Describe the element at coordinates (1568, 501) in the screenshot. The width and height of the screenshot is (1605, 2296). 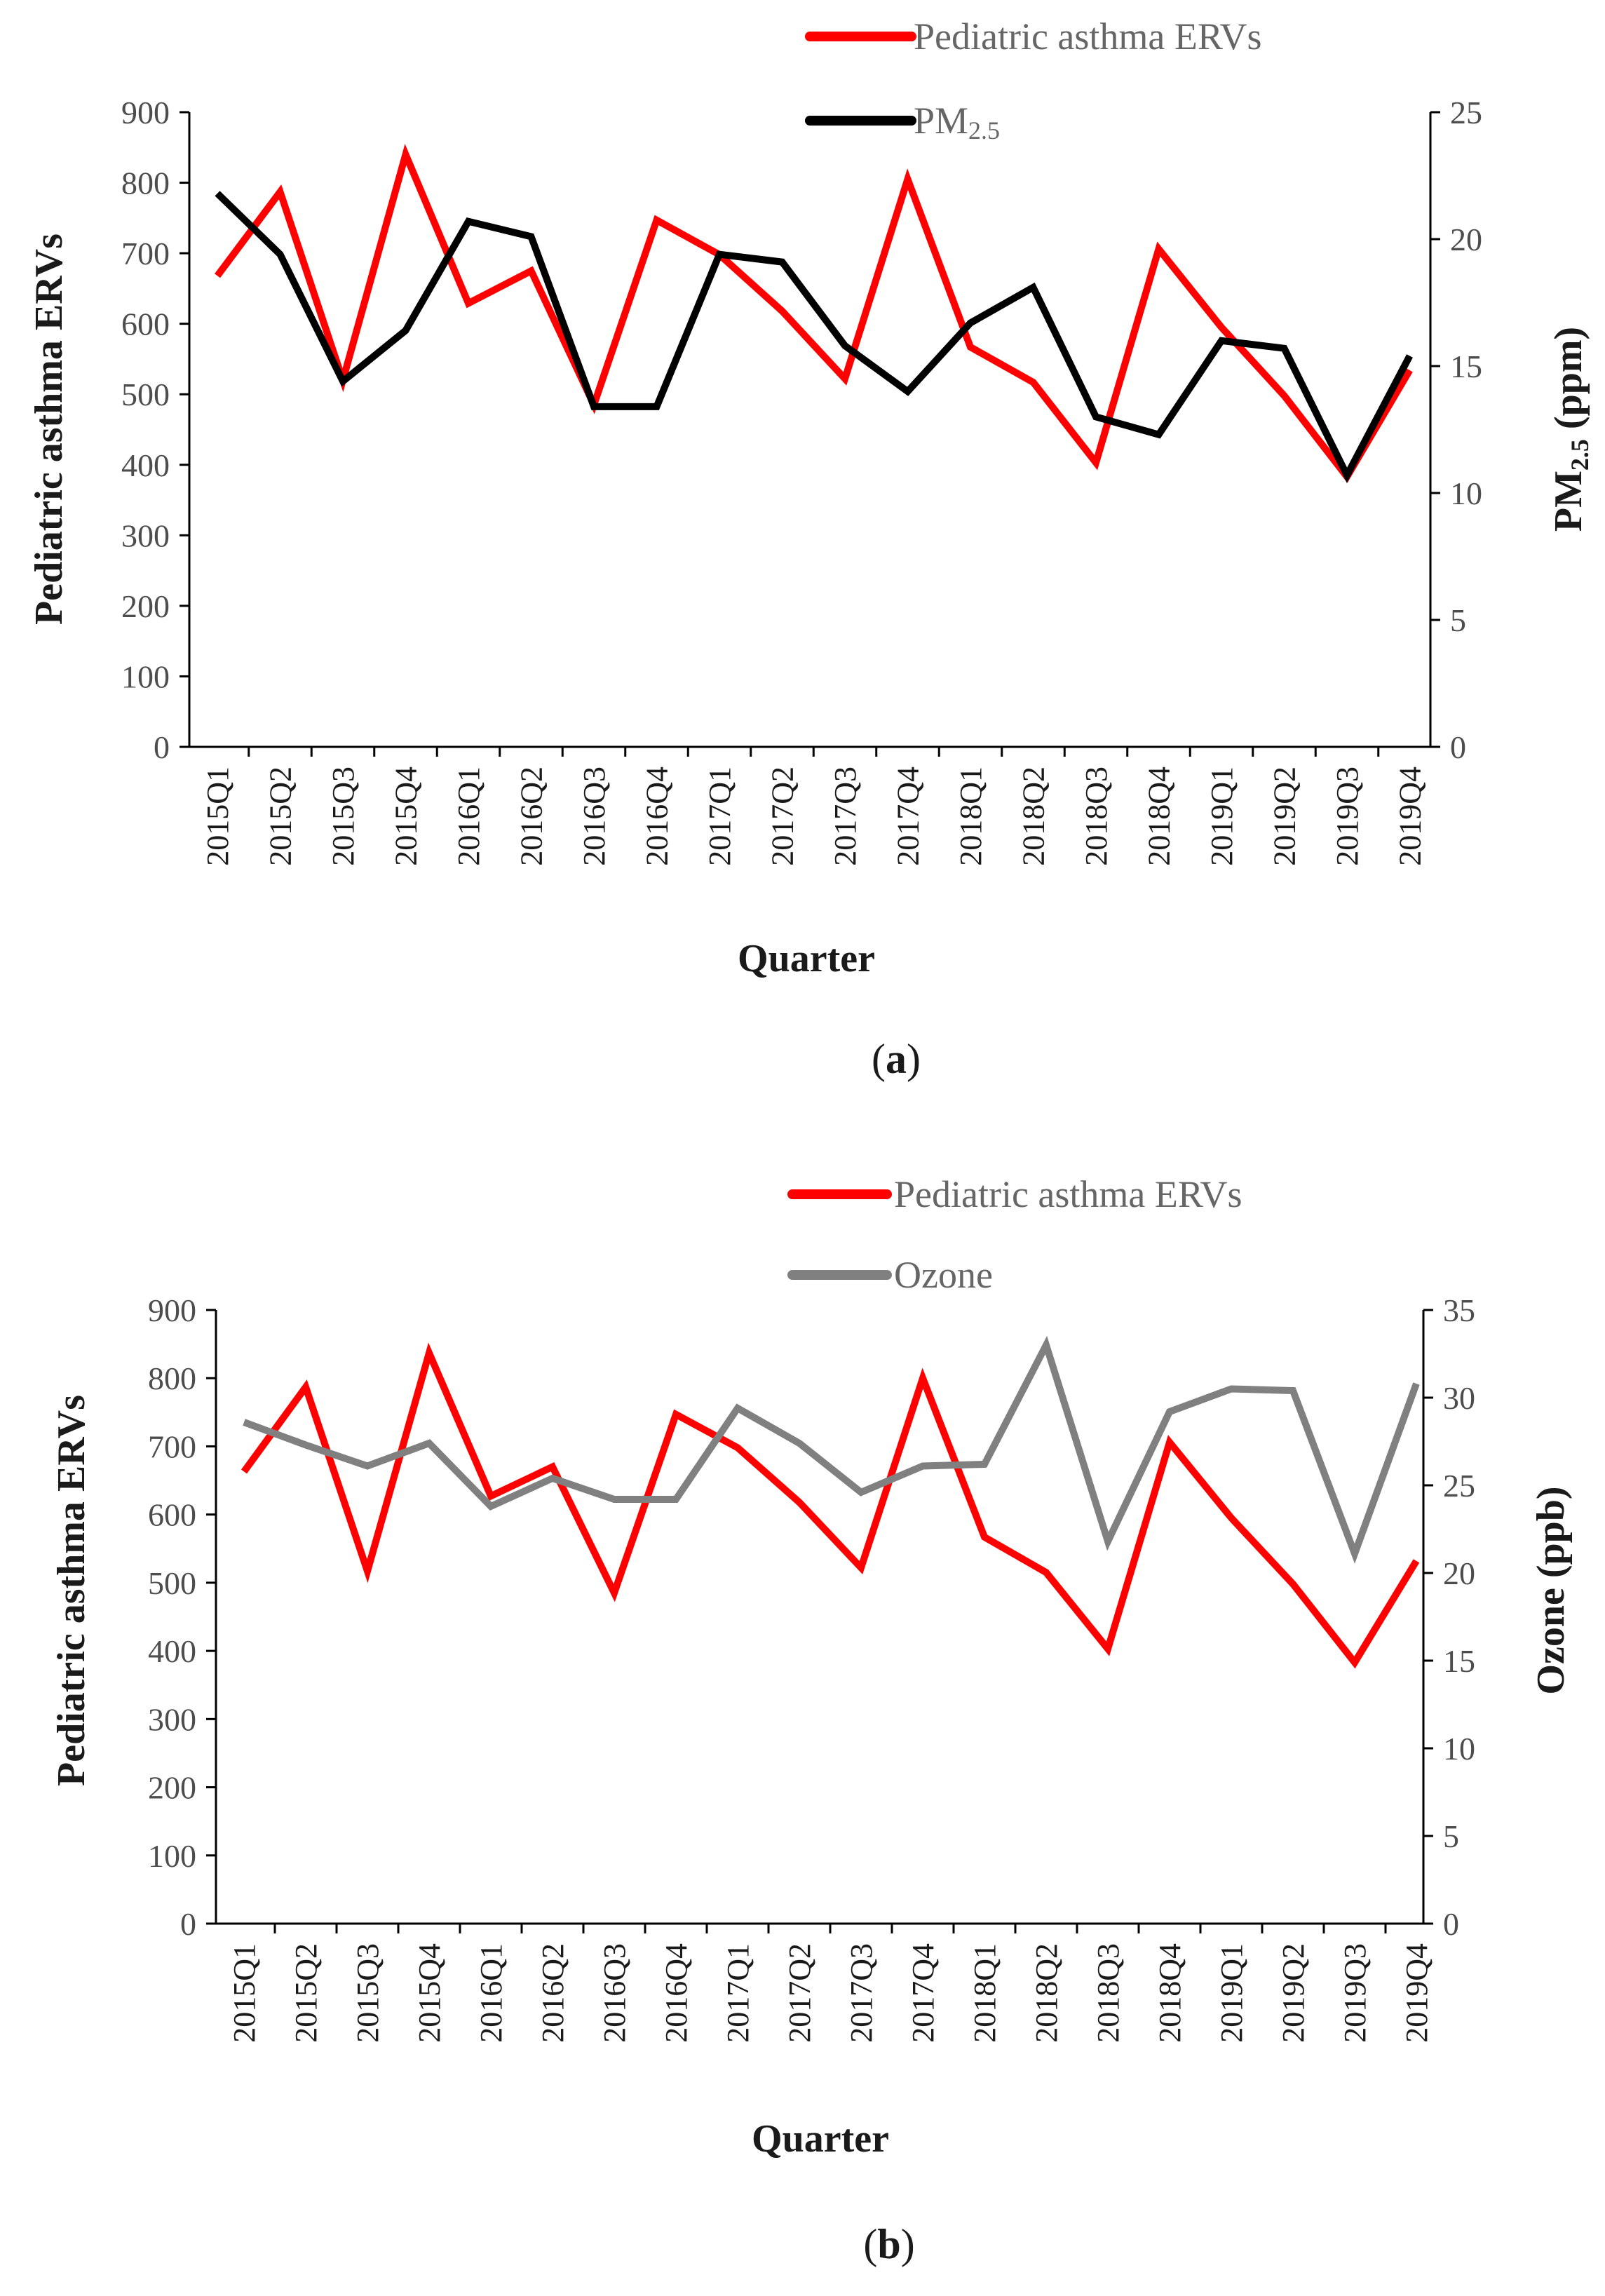
I see `panel-a-y2-title-main: PM` at that location.